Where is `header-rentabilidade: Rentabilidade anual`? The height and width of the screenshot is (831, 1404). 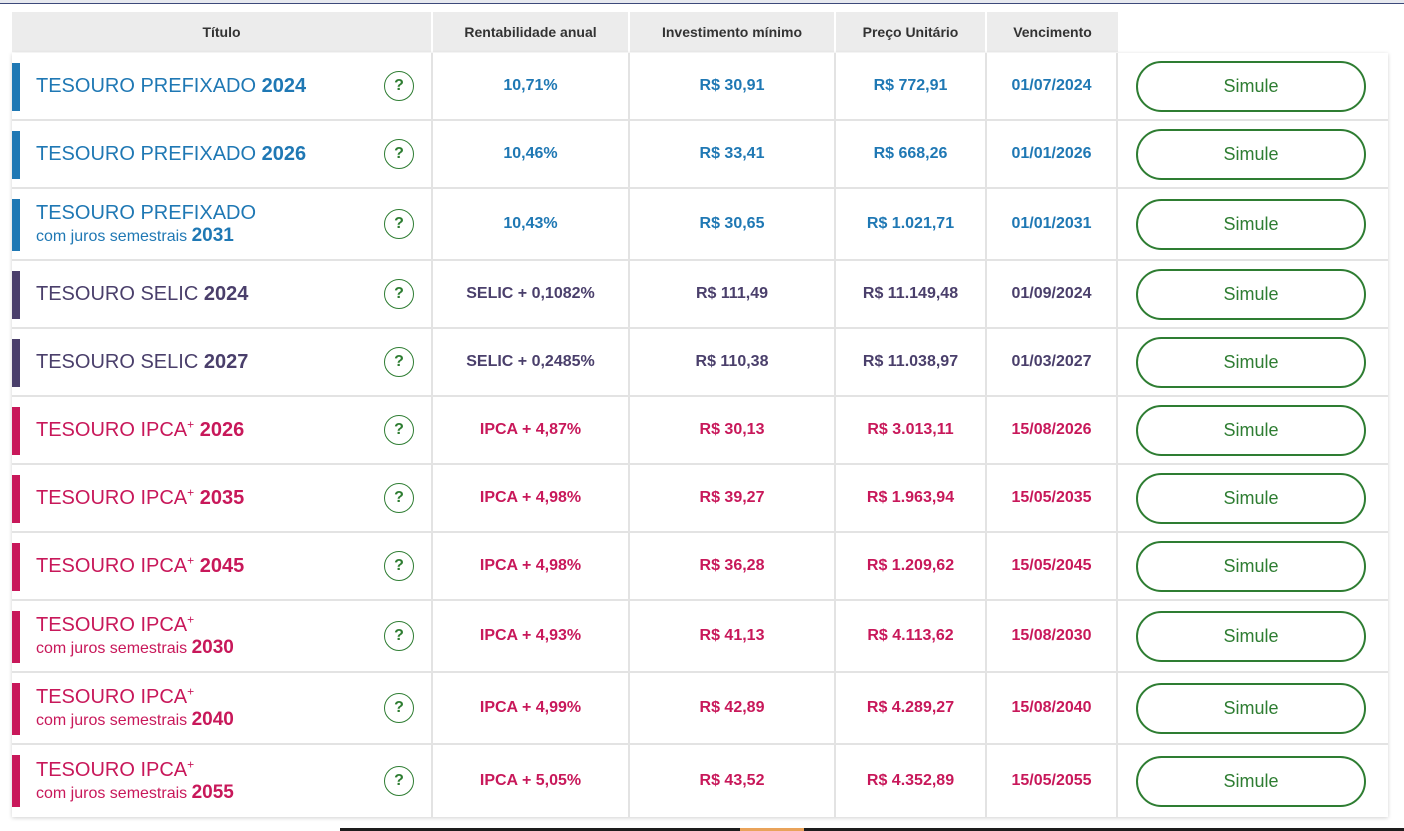
header-rentabilidade: Rentabilidade anual is located at coordinates (531, 32).